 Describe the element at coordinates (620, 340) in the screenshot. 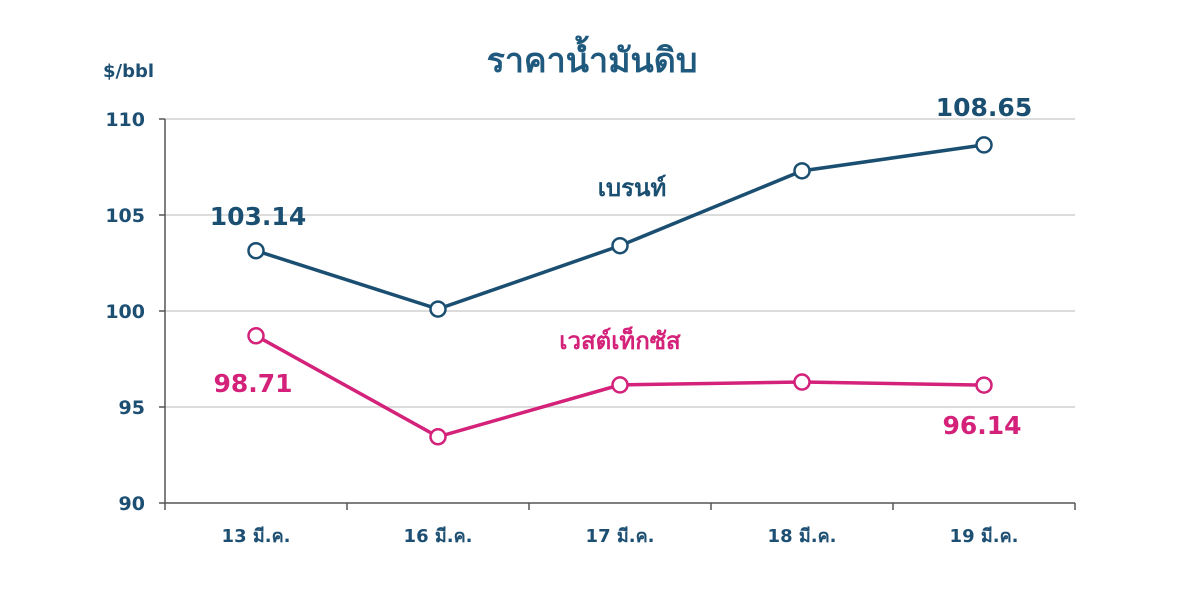

I see `series-label: เวสต์เท็กซัส` at that location.